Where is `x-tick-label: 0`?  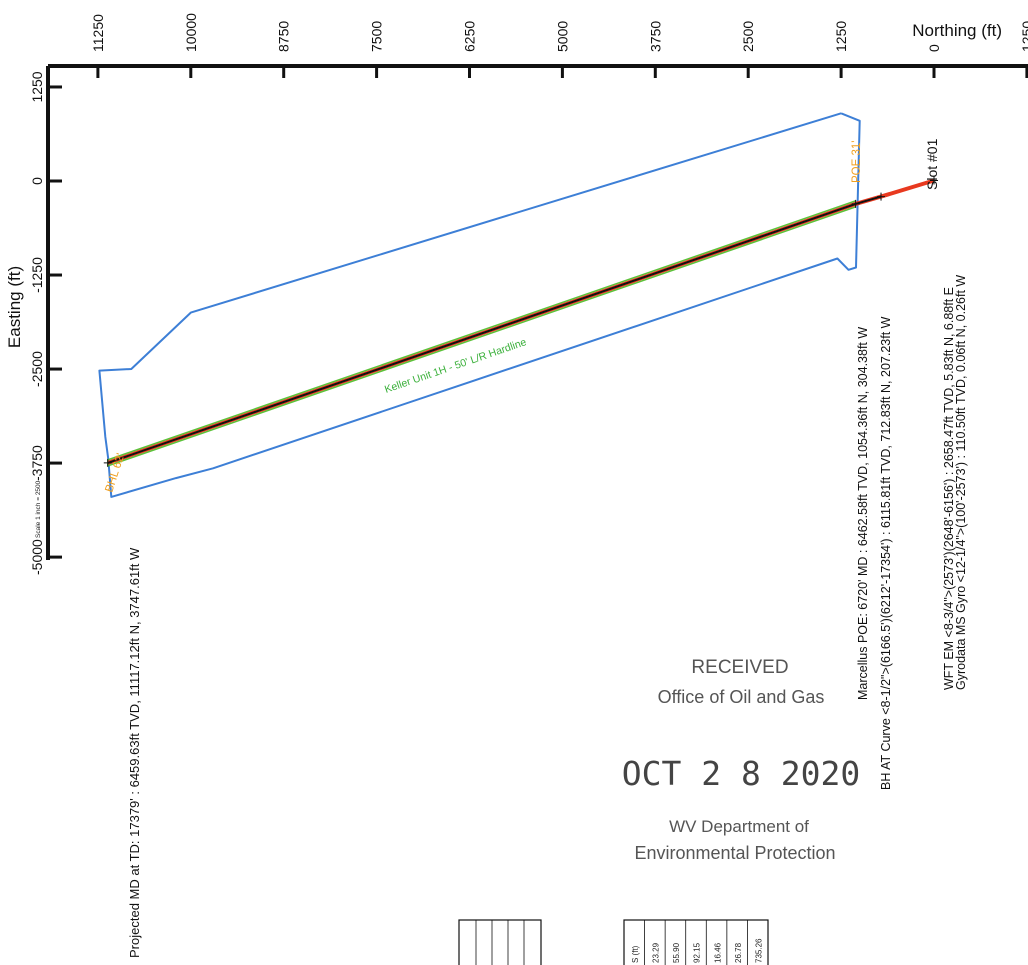 x-tick-label: 0 is located at coordinates (934, 48).